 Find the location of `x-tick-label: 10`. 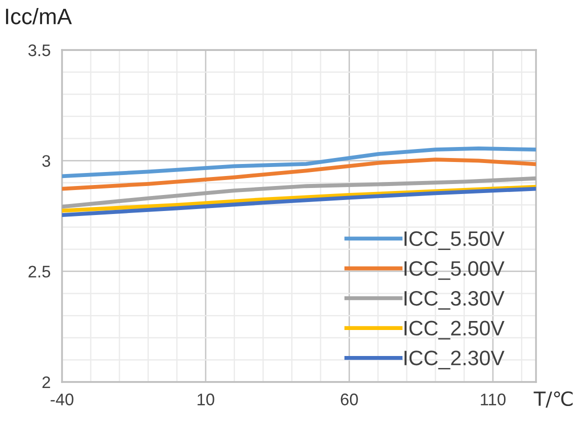

x-tick-label: 10 is located at coordinates (206, 400).